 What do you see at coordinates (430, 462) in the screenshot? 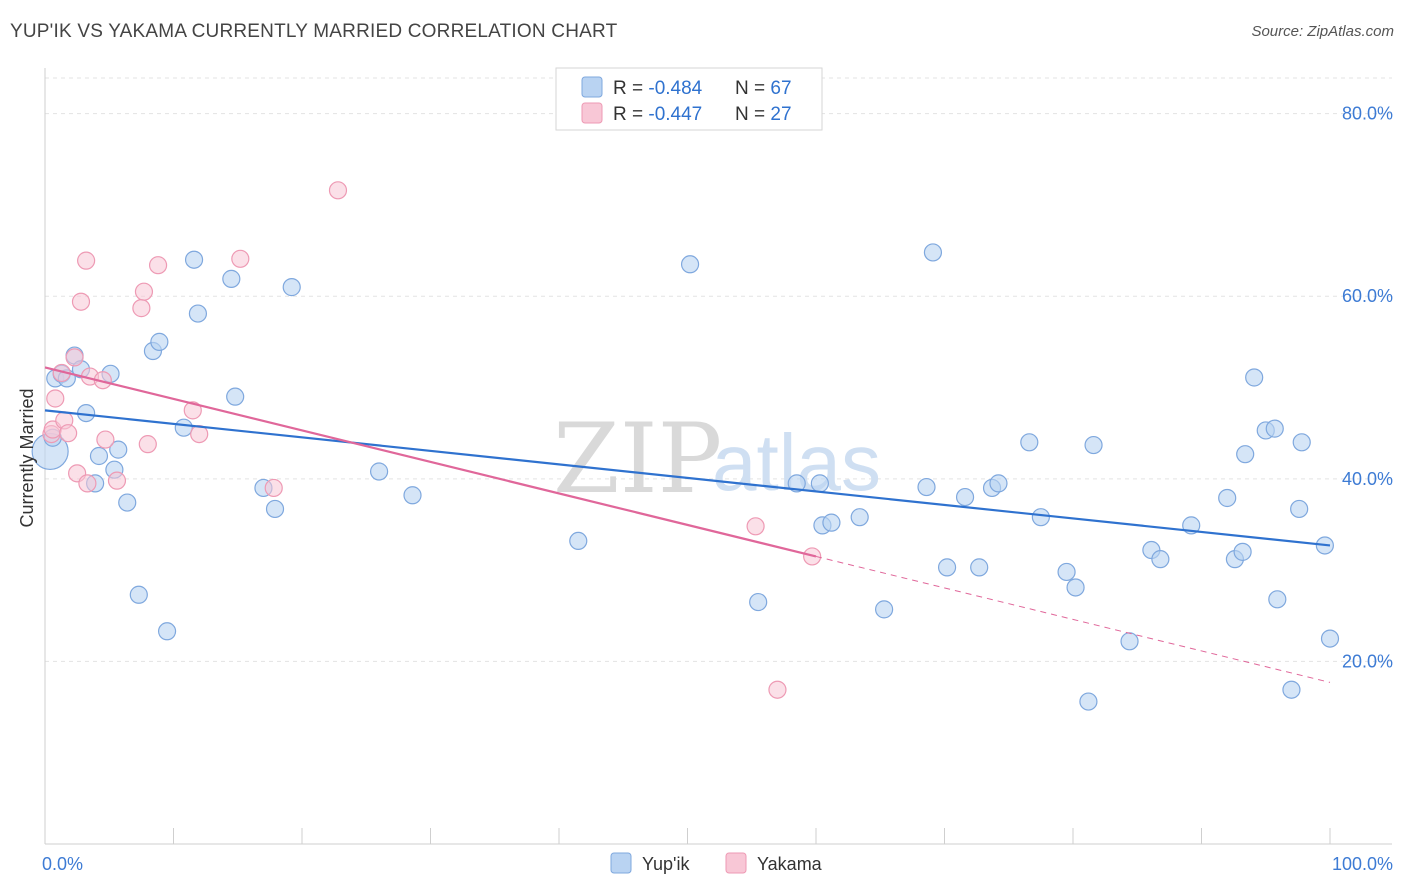
I see `yakama-trend-line` at bounding box center [430, 462].